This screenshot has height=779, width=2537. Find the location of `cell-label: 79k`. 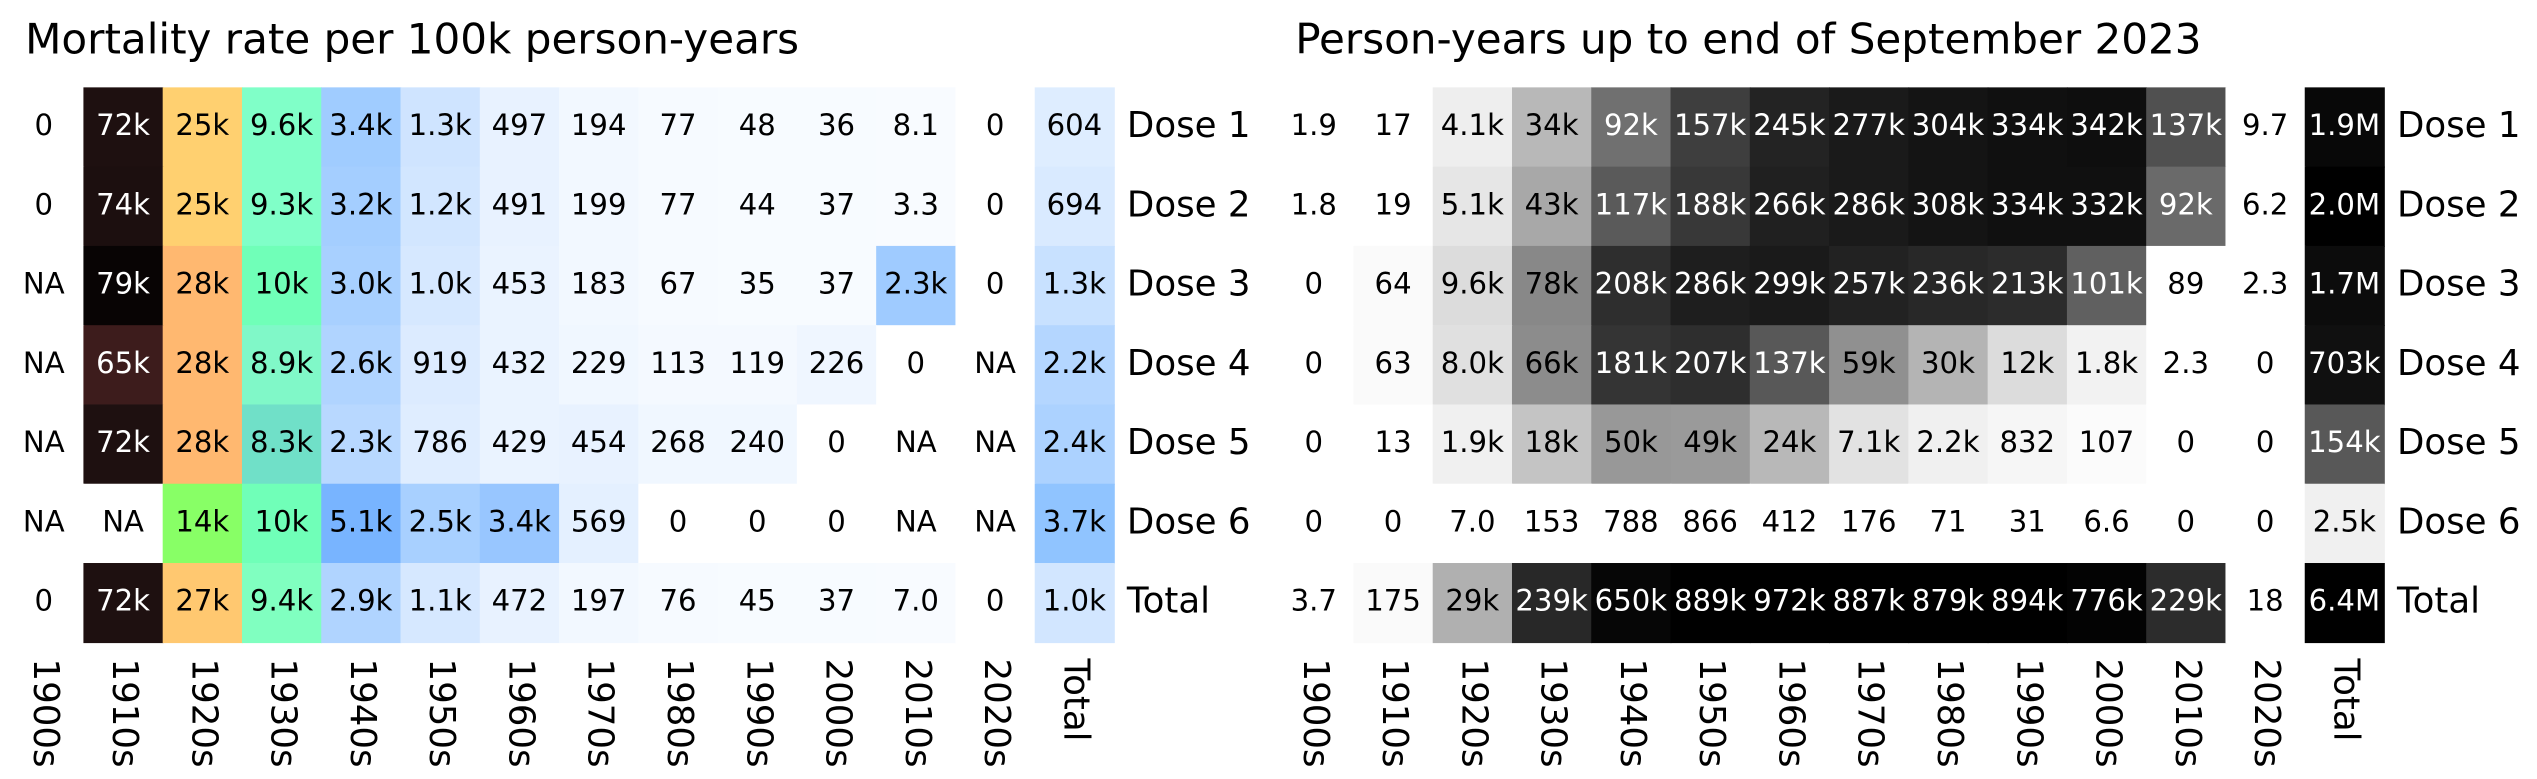

cell-label: 79k is located at coordinates (123, 284).